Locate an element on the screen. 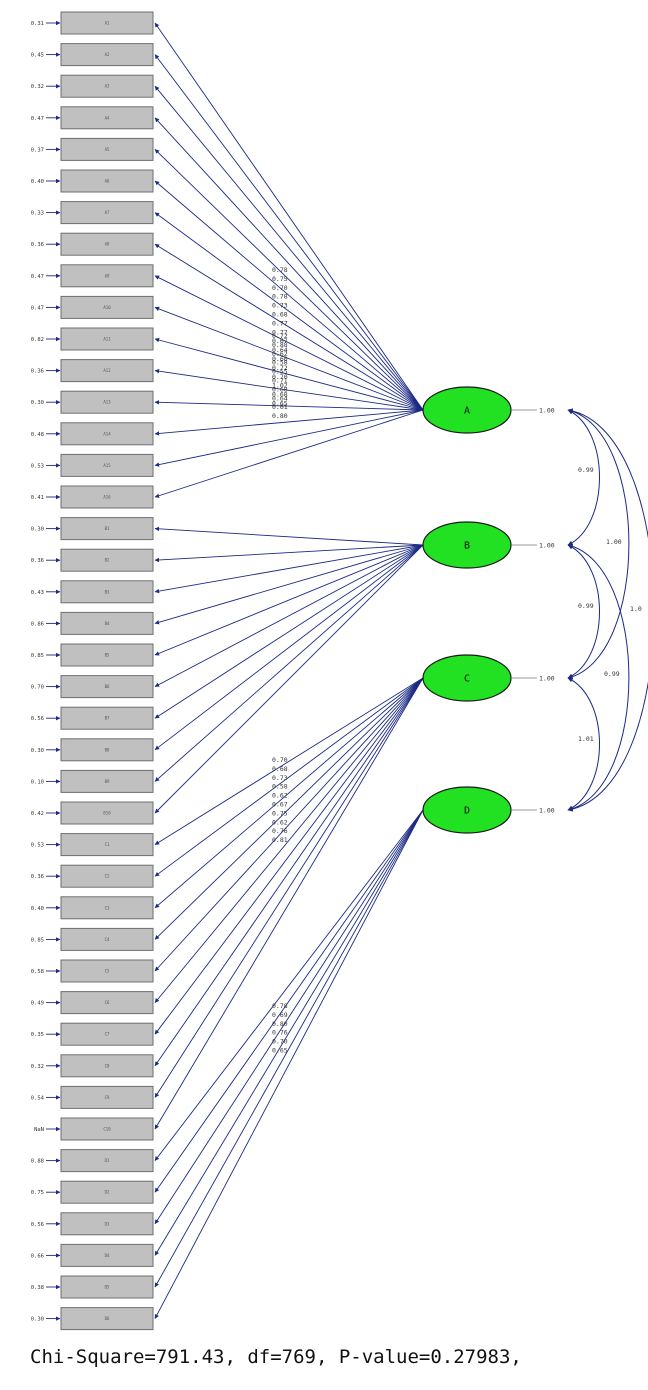 This screenshot has width=648, height=1390. error-variance: 0.30 is located at coordinates (37, 403).